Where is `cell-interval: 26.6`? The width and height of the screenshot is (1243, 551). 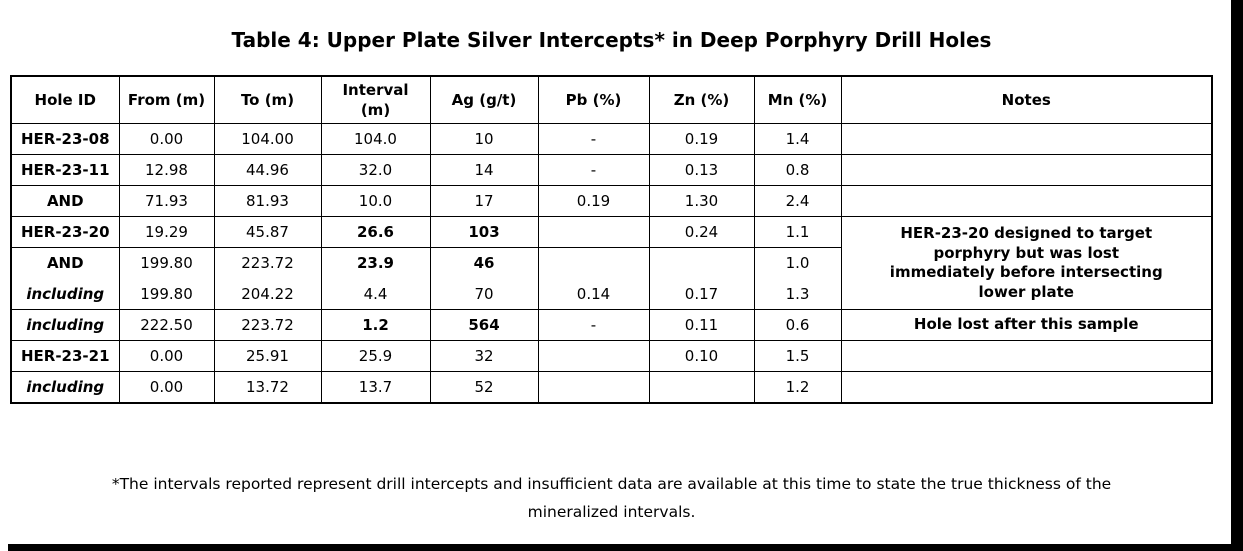 cell-interval: 26.6 is located at coordinates (375, 232).